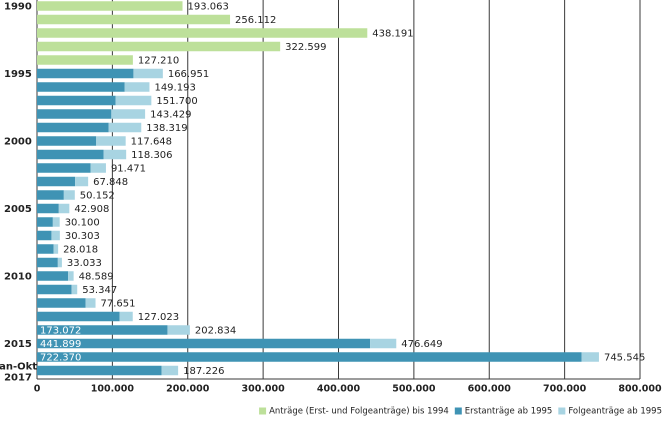 This screenshot has height=438, width=672. What do you see at coordinates (255, 20) in the screenshot?
I see `total-label: 256.112` at bounding box center [255, 20].